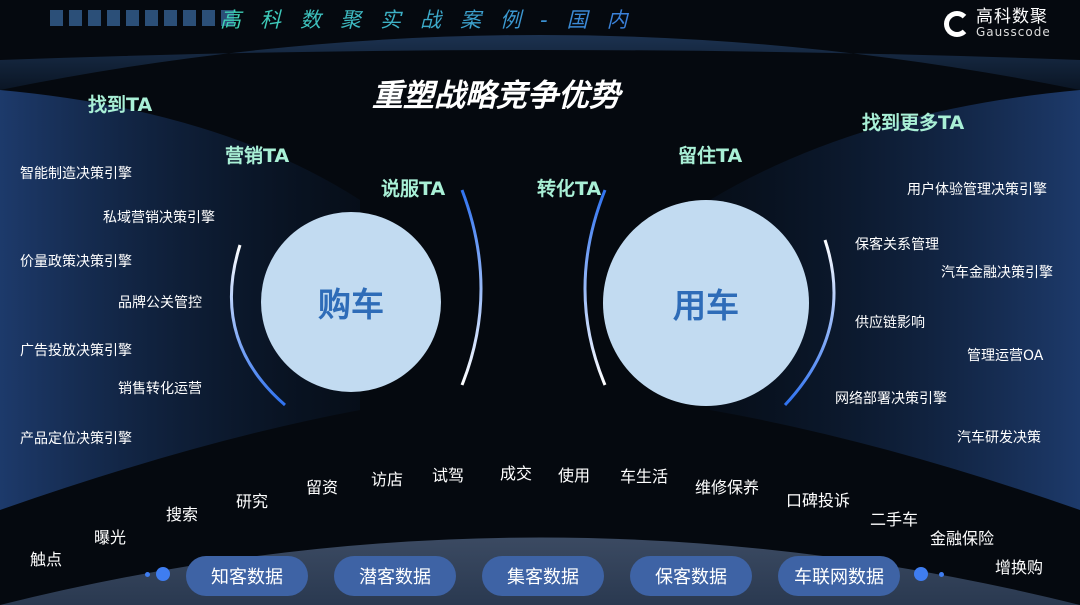 This screenshot has width=1080, height=605. I want to click on left-engine: 销售转化运营, so click(160, 389).